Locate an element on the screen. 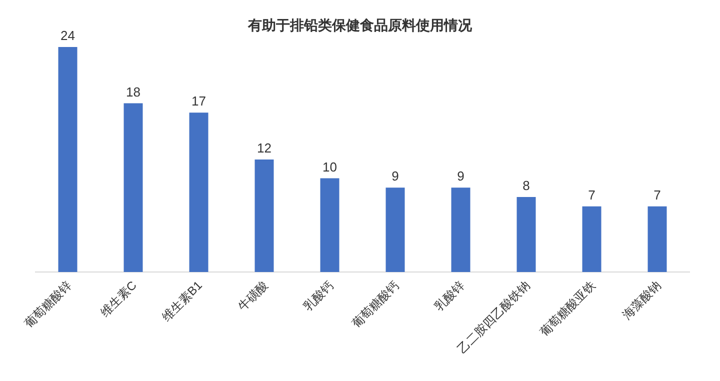 The height and width of the screenshot is (381, 720). x-tick-label: 海藻酸钠 is located at coordinates (642, 300).